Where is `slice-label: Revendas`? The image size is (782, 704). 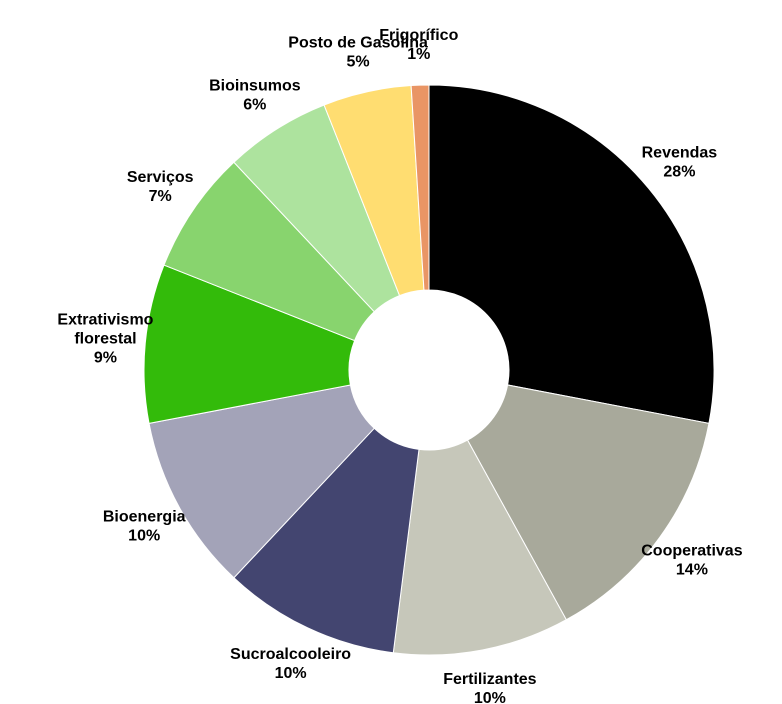
slice-label: Revendas is located at coordinates (680, 153).